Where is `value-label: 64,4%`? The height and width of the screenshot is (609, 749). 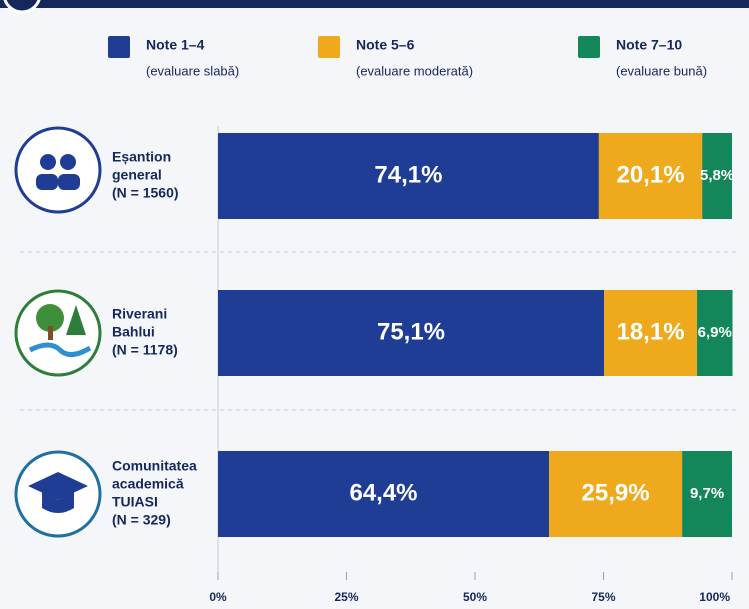
value-label: 64,4% is located at coordinates (383, 492).